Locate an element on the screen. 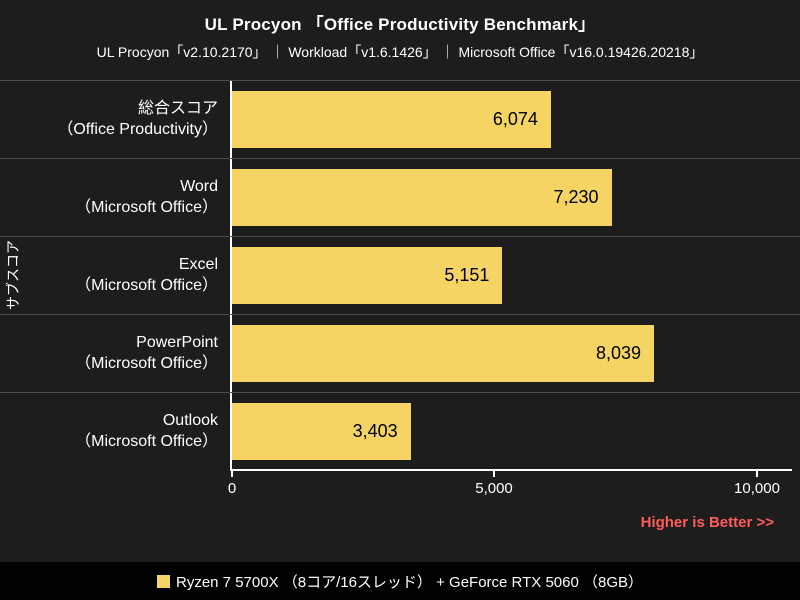 The width and height of the screenshot is (800, 600). category-label: Excel （Microsoft Office） is located at coordinates (115, 275).